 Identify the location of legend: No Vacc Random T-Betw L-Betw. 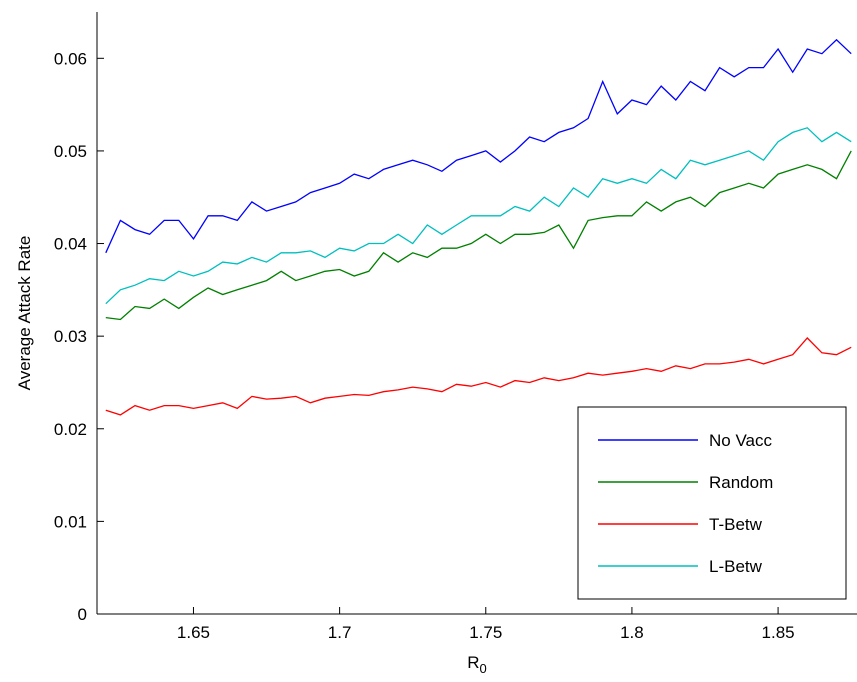
(712, 503).